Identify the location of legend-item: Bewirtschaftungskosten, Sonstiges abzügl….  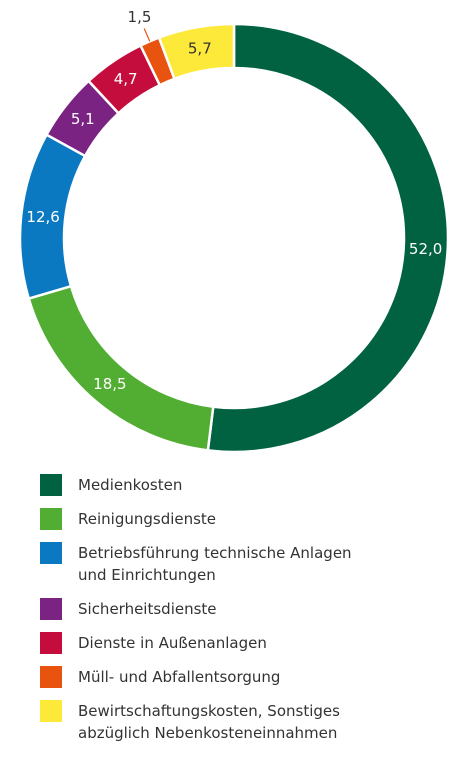
(205, 722).